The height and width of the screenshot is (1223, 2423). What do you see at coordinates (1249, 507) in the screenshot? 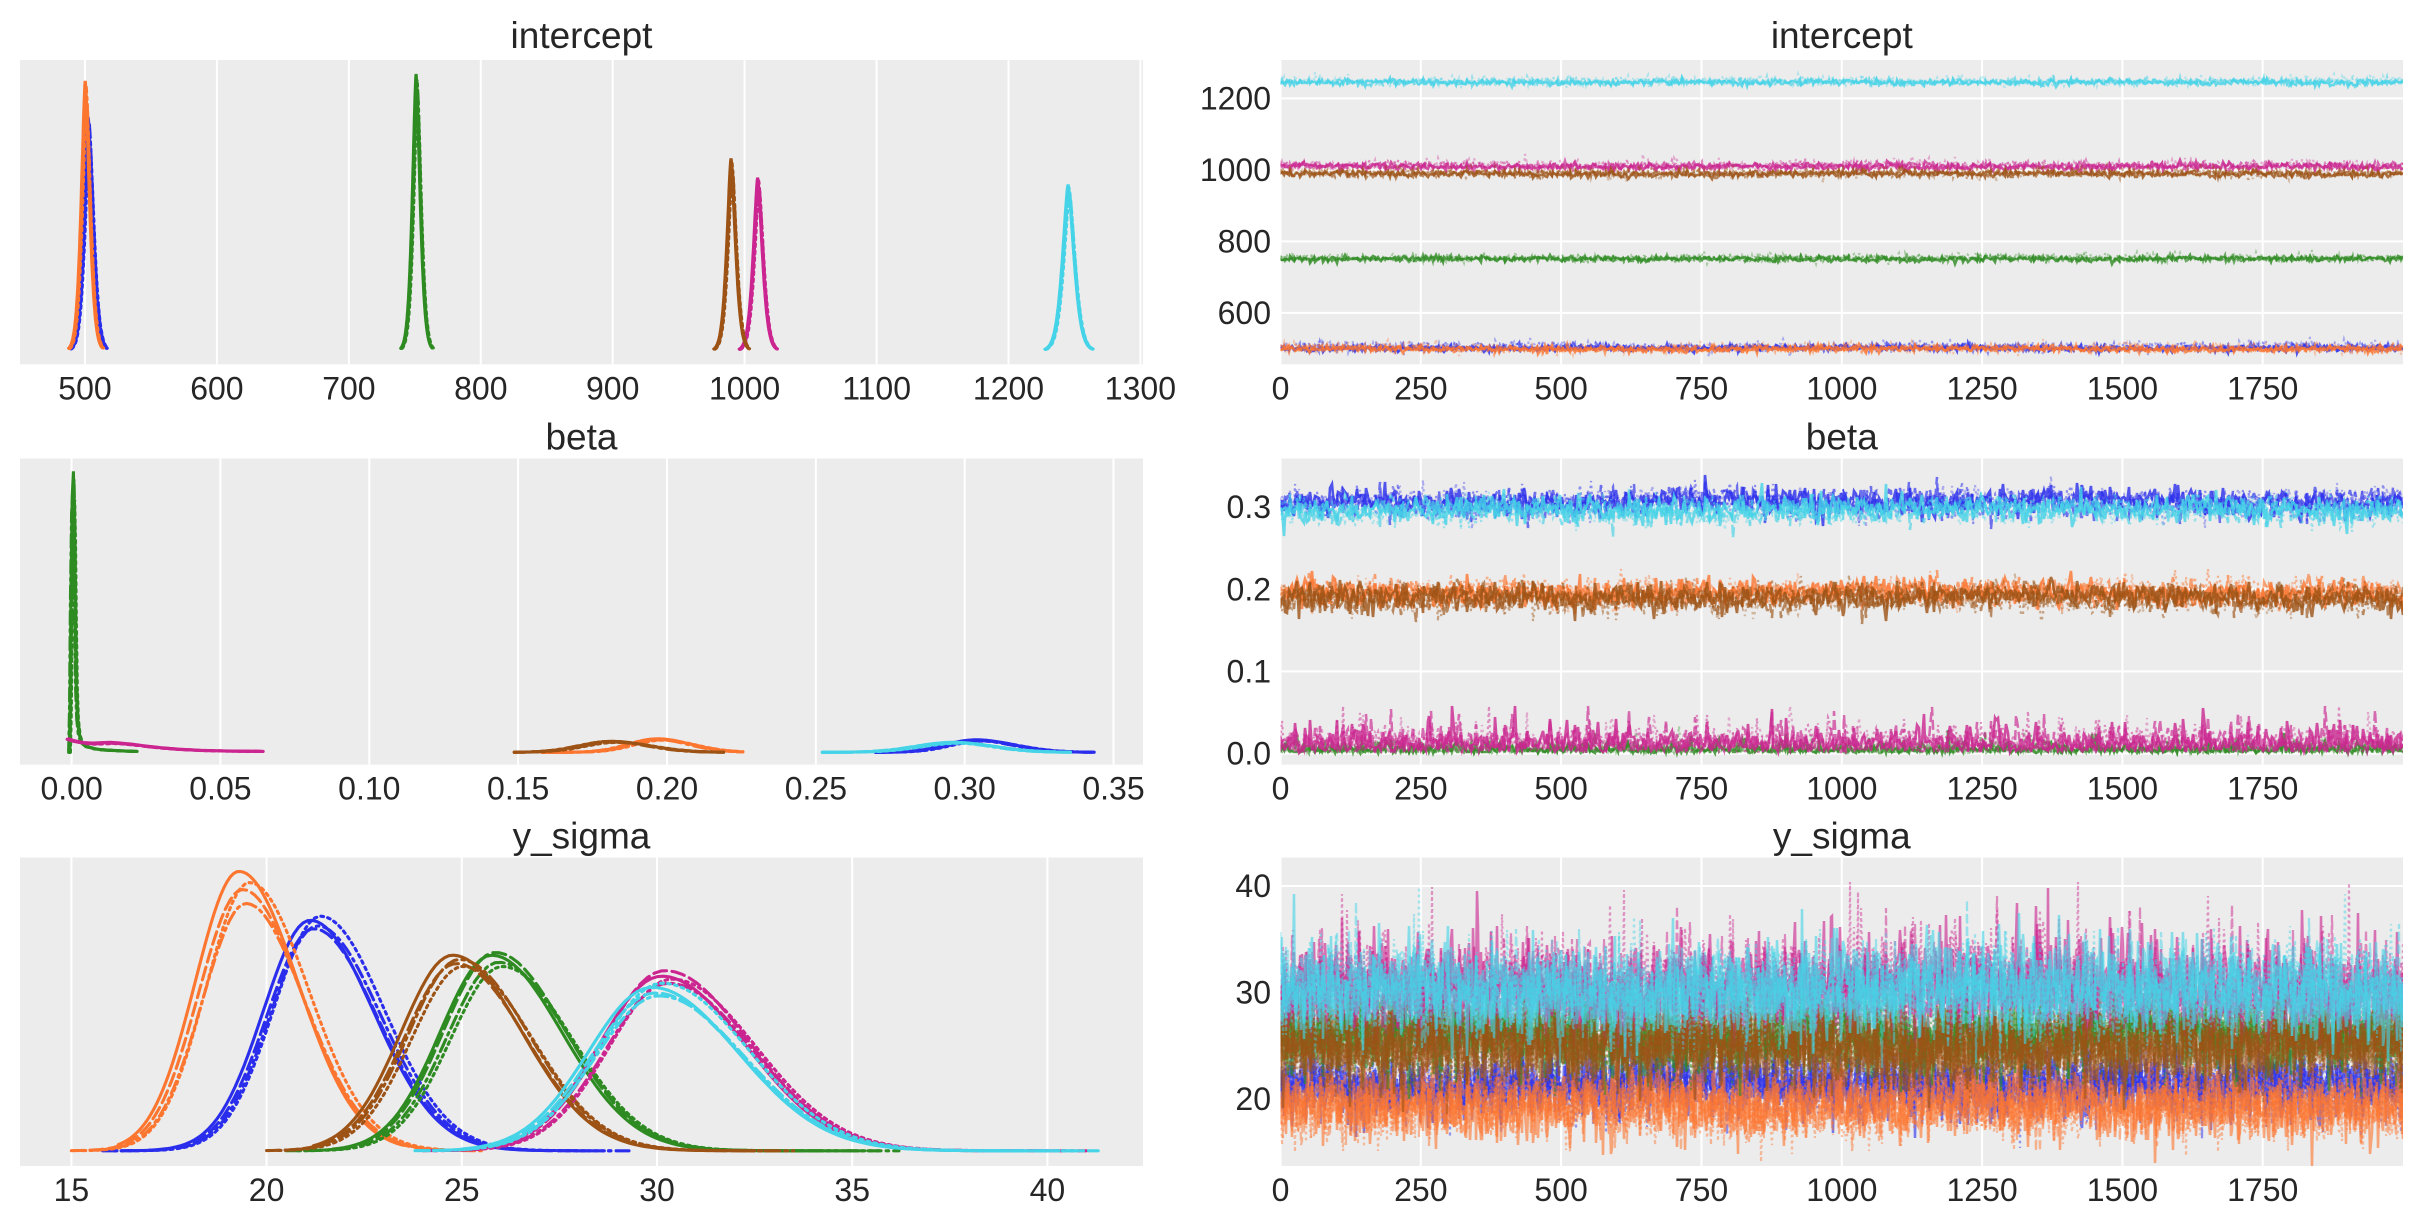
I see `svg-text: 0.3` at bounding box center [1249, 507].